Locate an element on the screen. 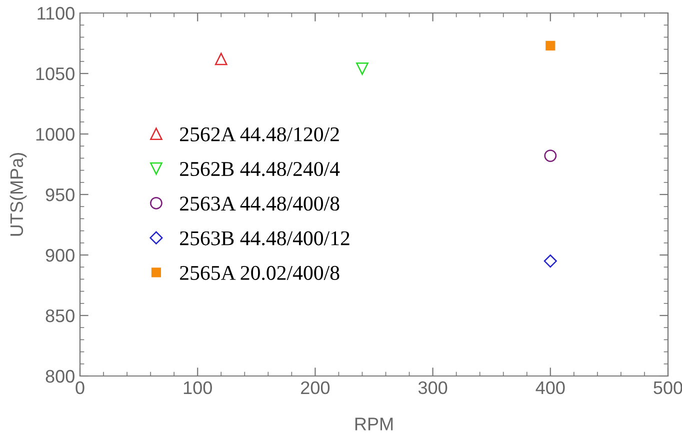 Image resolution: width=682 pixels, height=442 pixels. x-tick-label: 400 is located at coordinates (550, 387).